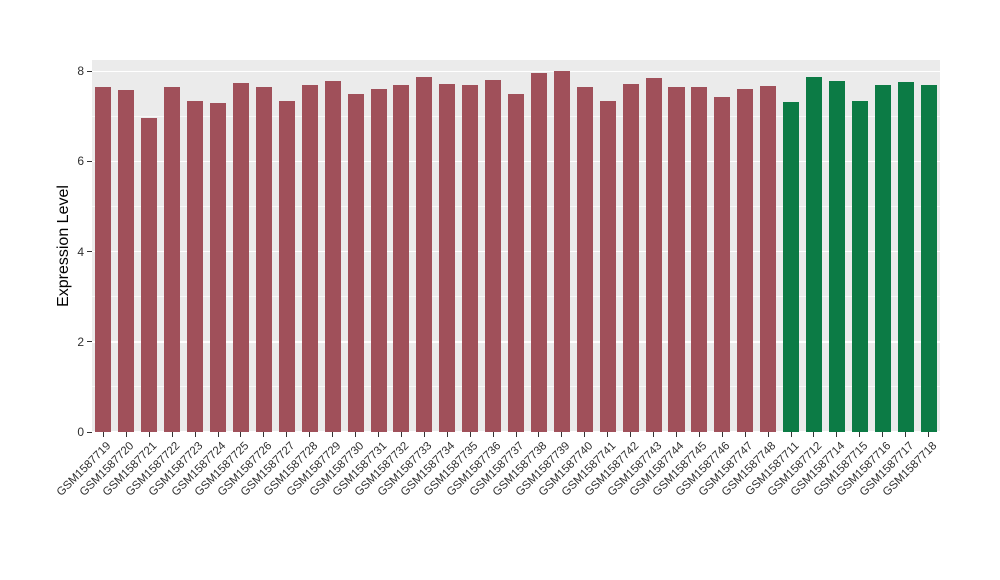  I want to click on y-tick-label: 4, so click(80, 251).